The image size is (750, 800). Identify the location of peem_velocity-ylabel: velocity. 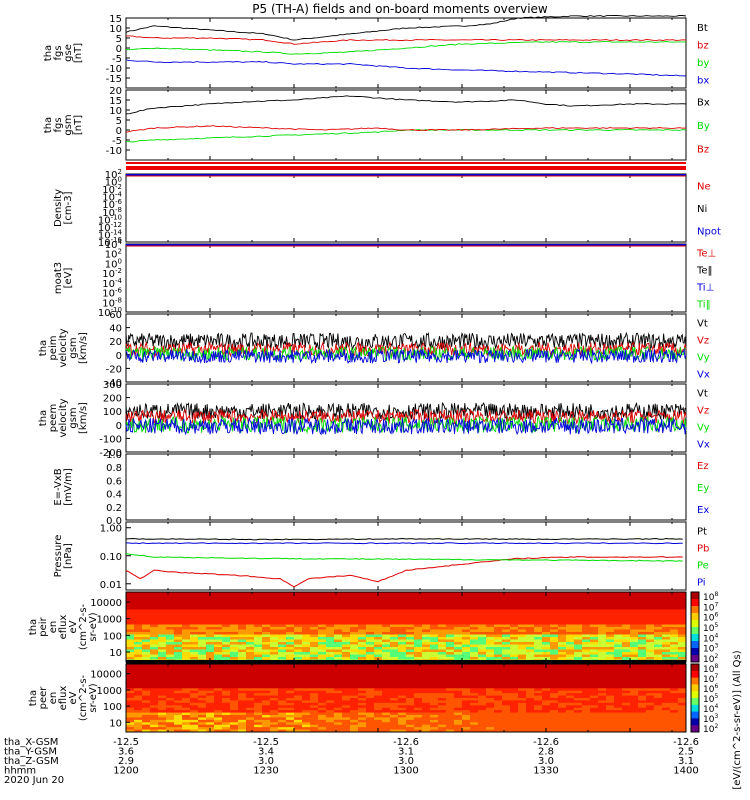
(63, 417).